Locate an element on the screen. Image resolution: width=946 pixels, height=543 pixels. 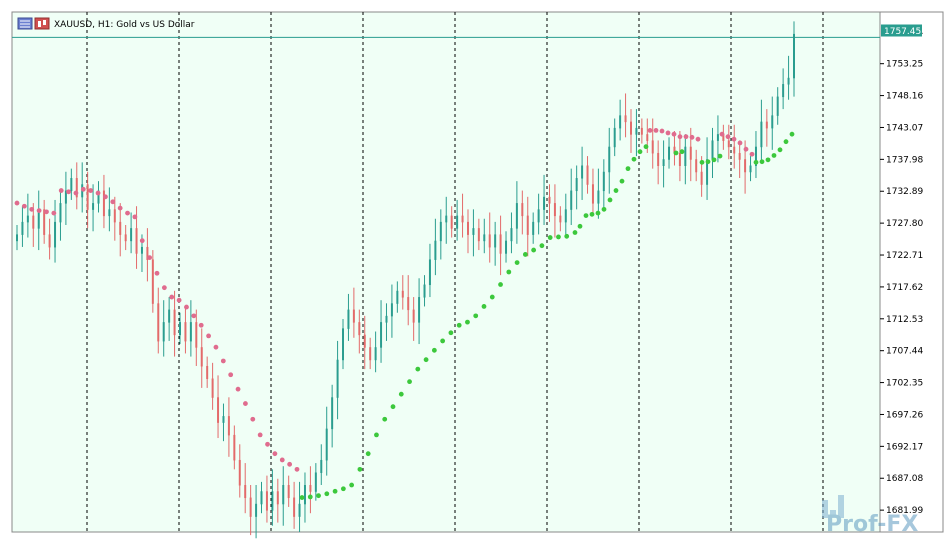
chart-title: XAUUSD, H1: Gold vs US Dollar is located at coordinates (124, 25).